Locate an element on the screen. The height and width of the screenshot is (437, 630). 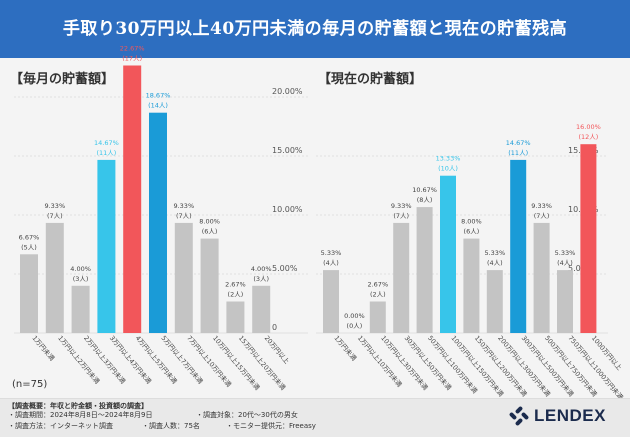
x-tick-label: 7万円以上10万円未満 is located at coordinates (209, 362).